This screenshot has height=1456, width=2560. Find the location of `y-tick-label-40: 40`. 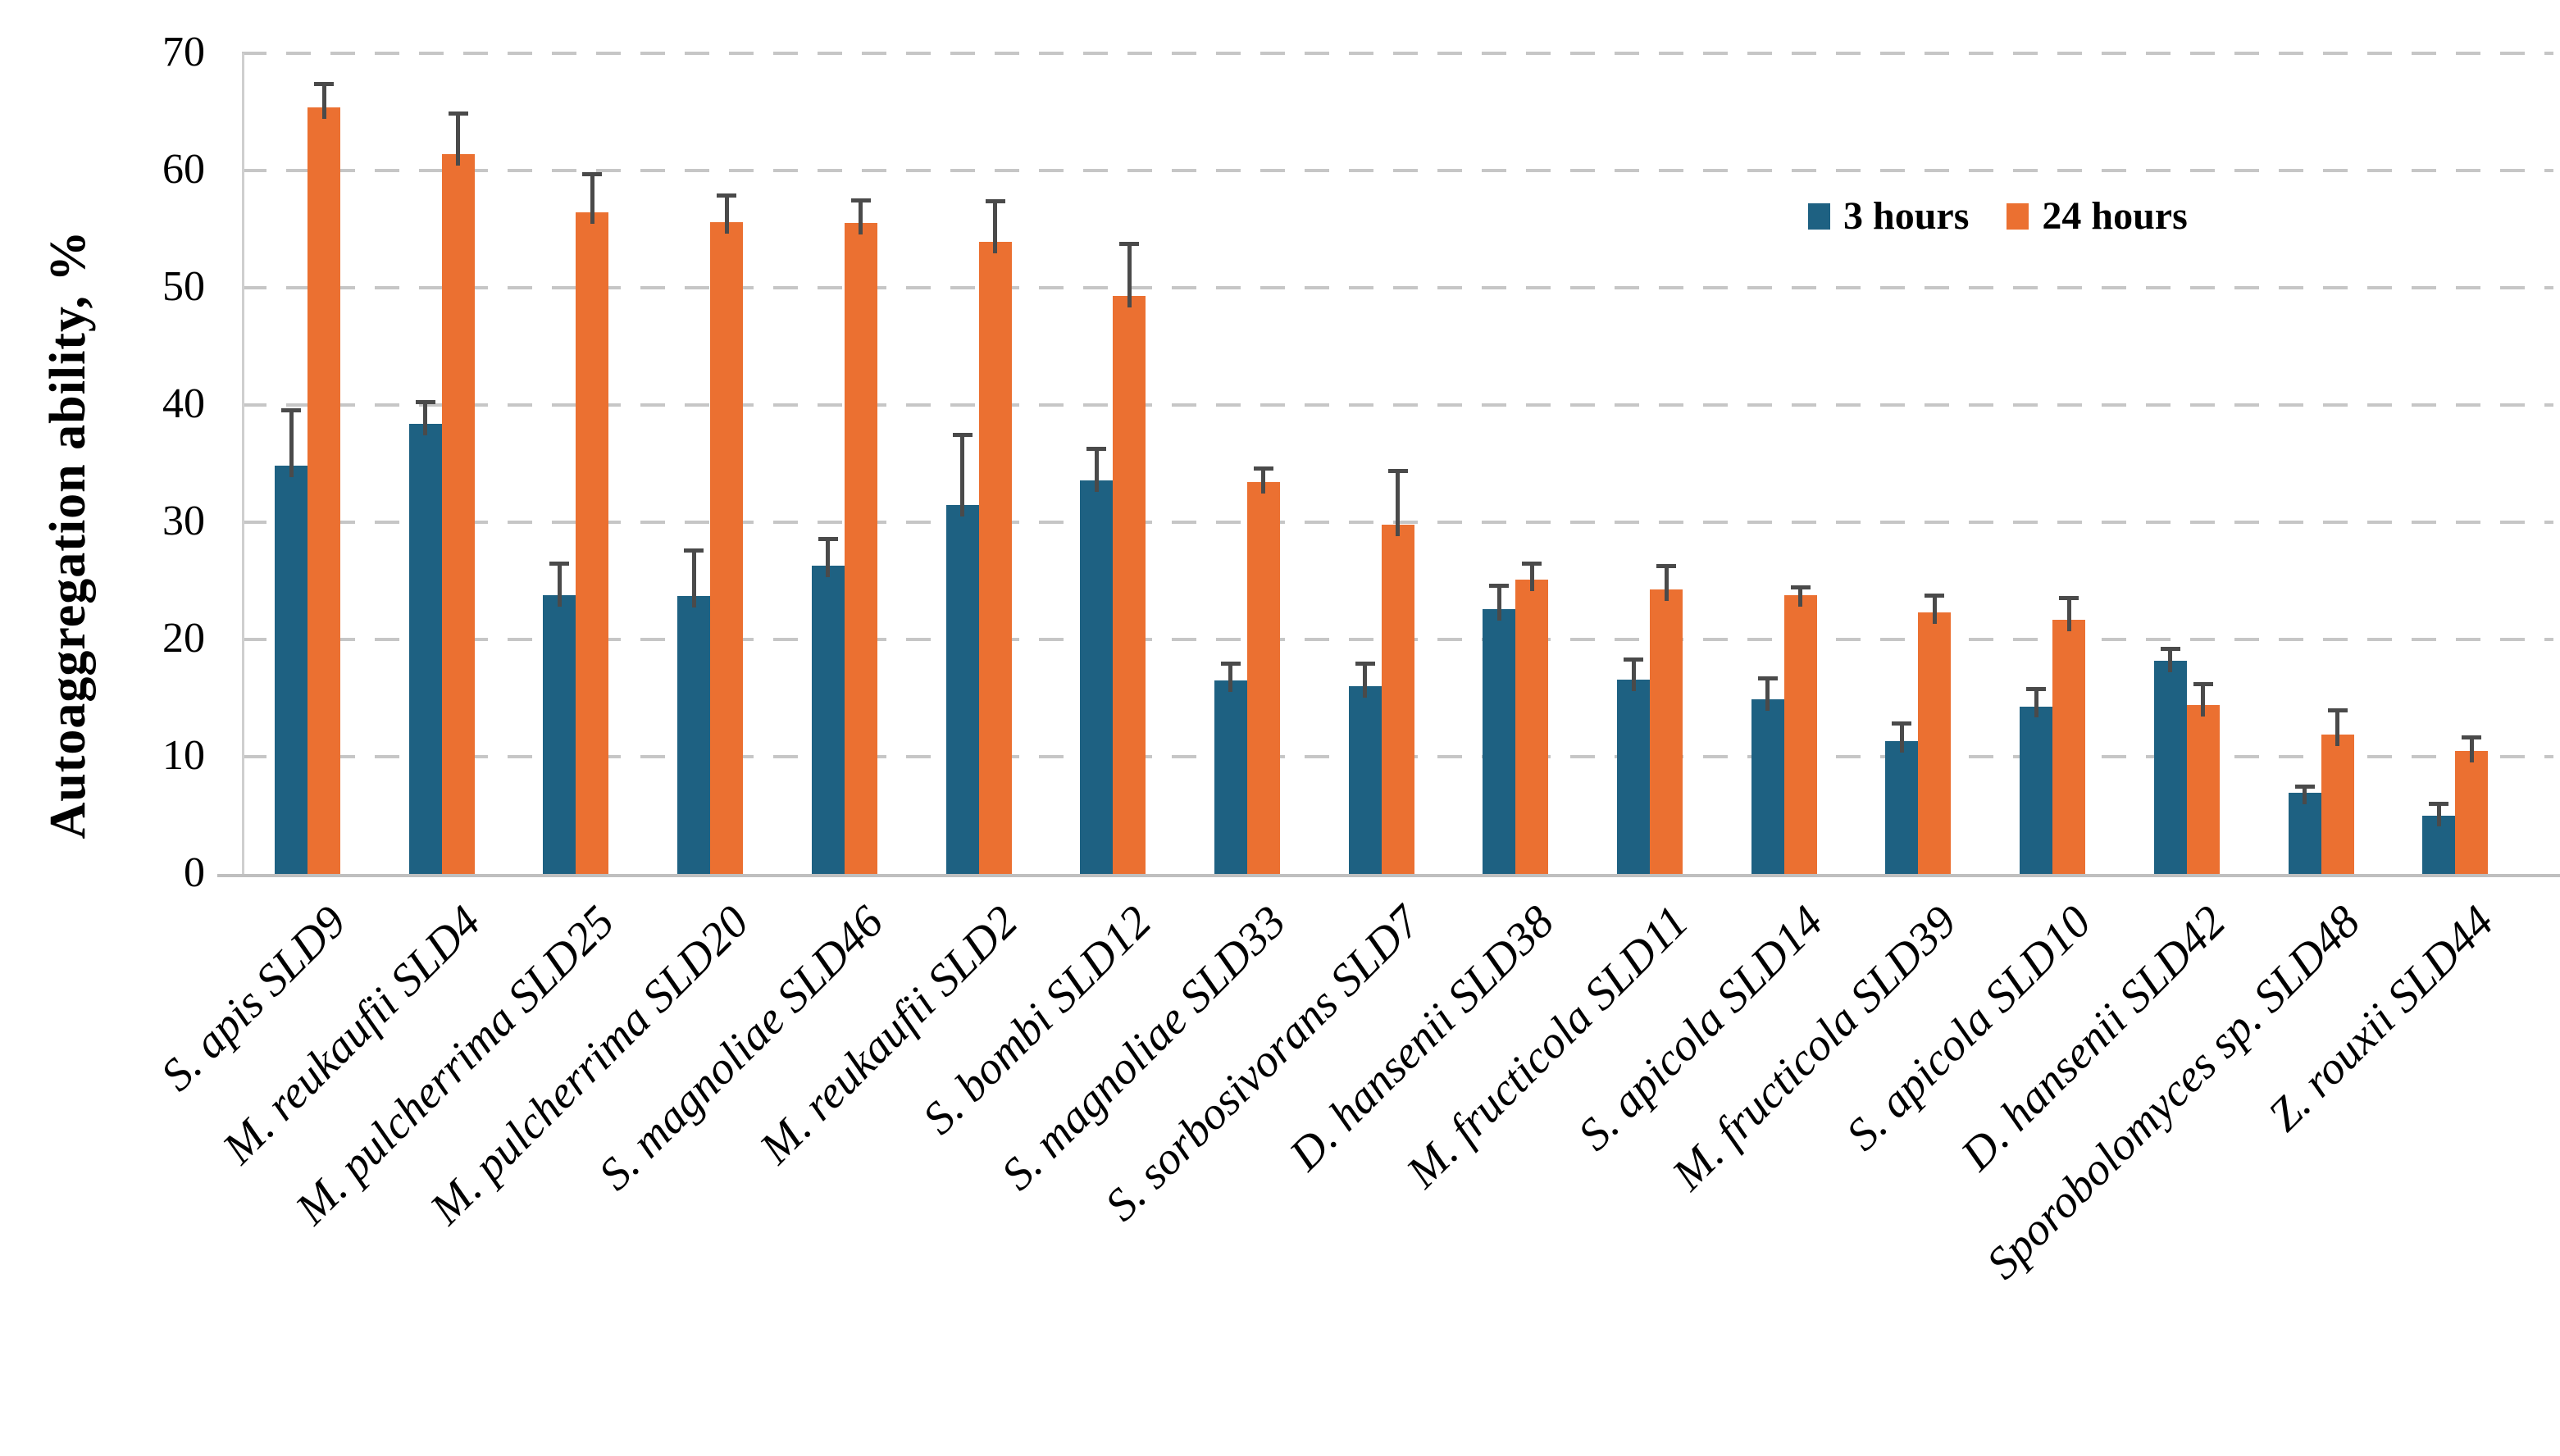

y-tick-label-40: 40 is located at coordinates (183, 403).